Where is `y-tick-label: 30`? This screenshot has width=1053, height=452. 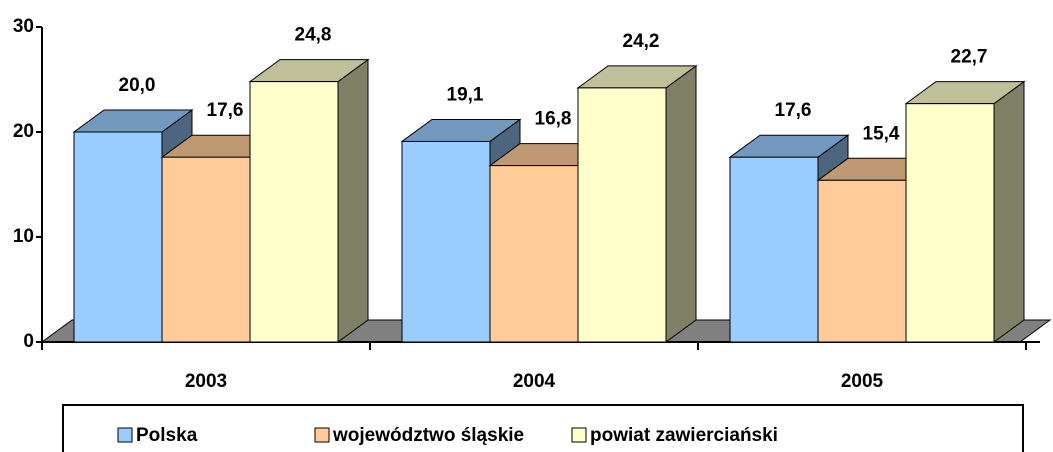 y-tick-label: 30 is located at coordinates (23, 26).